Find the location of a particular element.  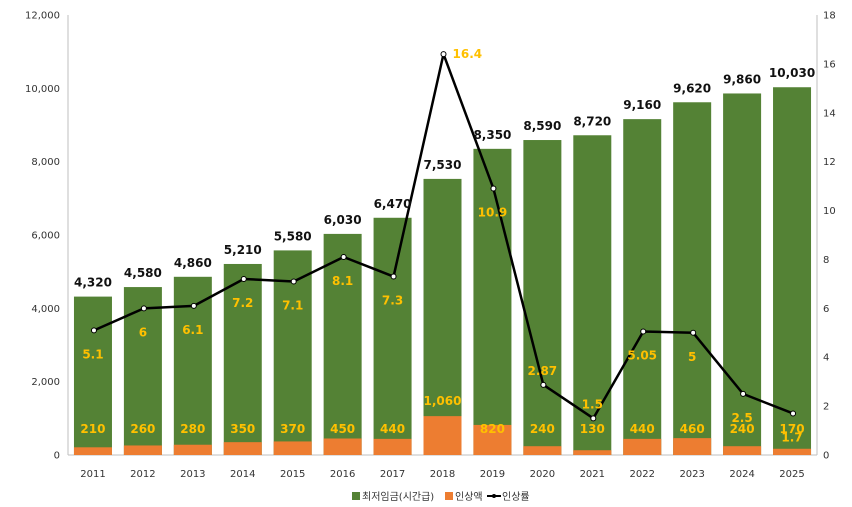

rate-label: 2.5 is located at coordinates (741, 418).